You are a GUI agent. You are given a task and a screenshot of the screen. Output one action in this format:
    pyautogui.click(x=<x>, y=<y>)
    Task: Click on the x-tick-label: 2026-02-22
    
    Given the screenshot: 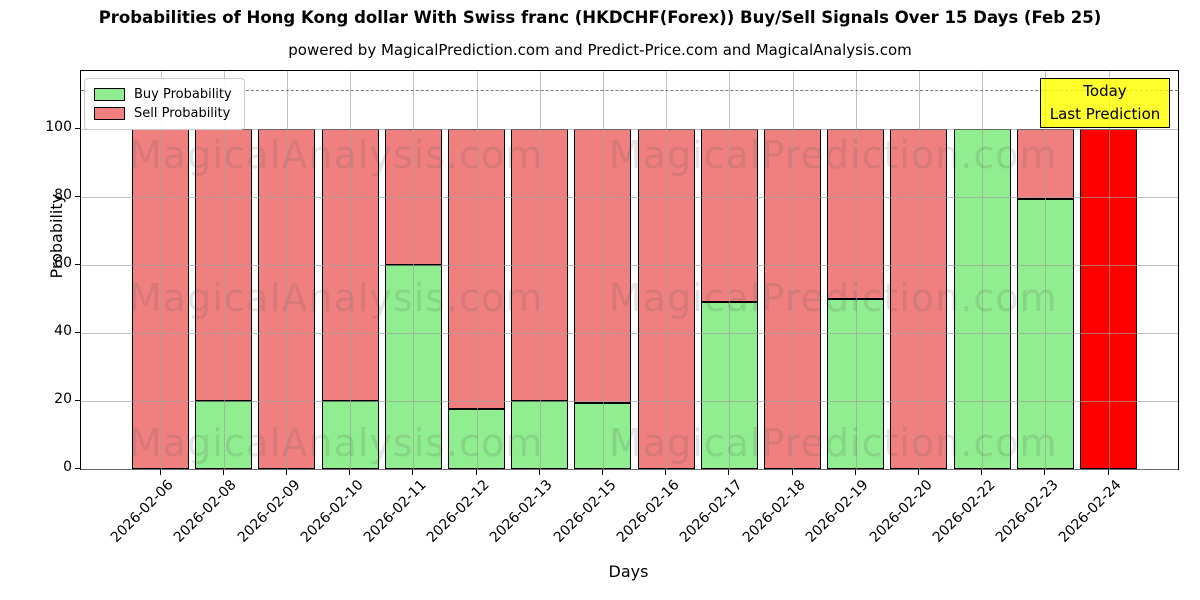 What is the action you would take?
    pyautogui.click(x=964, y=511)
    